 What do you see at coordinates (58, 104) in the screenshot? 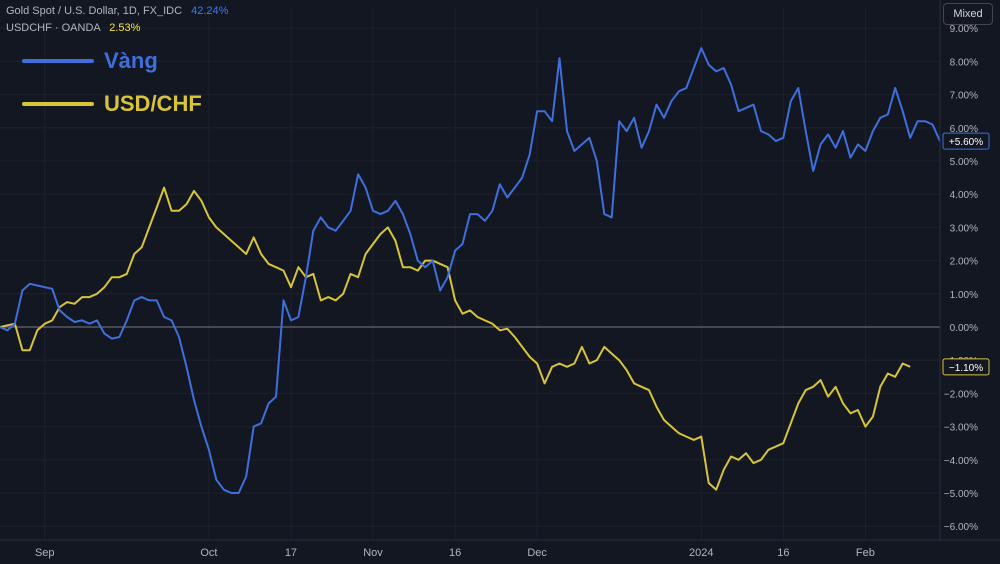
I see `legend-swatch-usdchf` at bounding box center [58, 104].